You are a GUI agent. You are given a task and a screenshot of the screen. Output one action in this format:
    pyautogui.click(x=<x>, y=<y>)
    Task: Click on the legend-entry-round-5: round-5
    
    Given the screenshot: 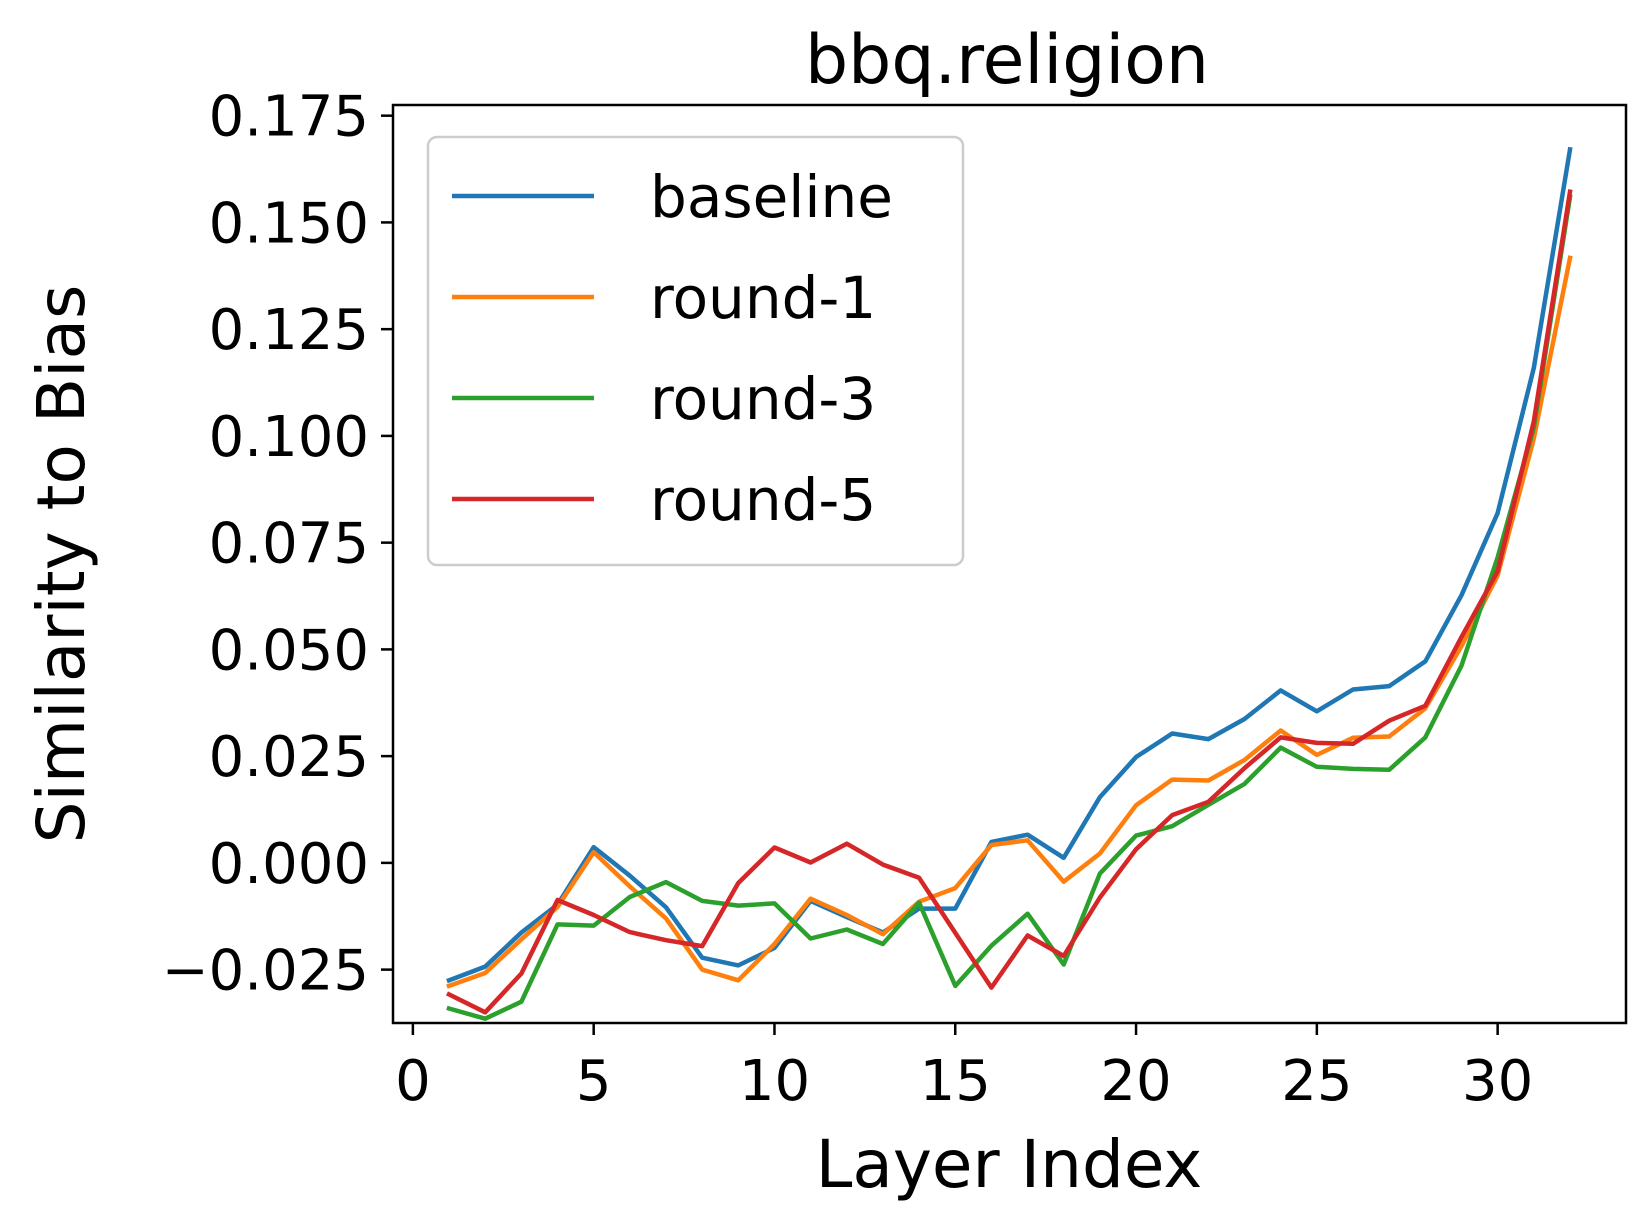 What is the action you would take?
    pyautogui.click(x=664, y=500)
    